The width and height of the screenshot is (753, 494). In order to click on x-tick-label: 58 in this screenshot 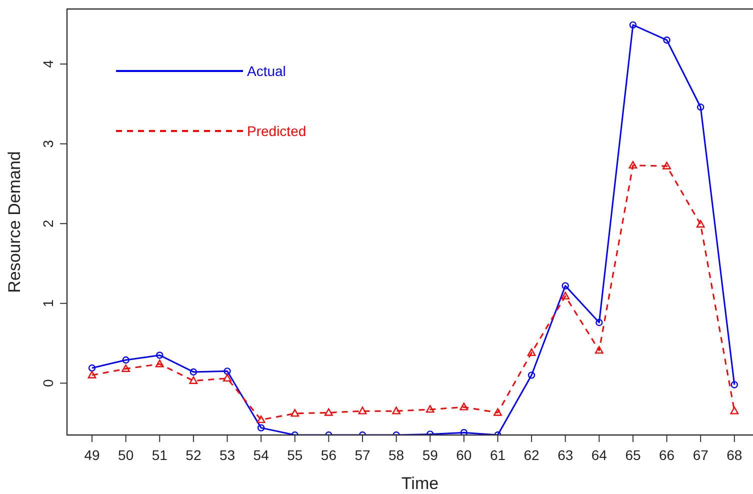, I will do `click(396, 455)`.